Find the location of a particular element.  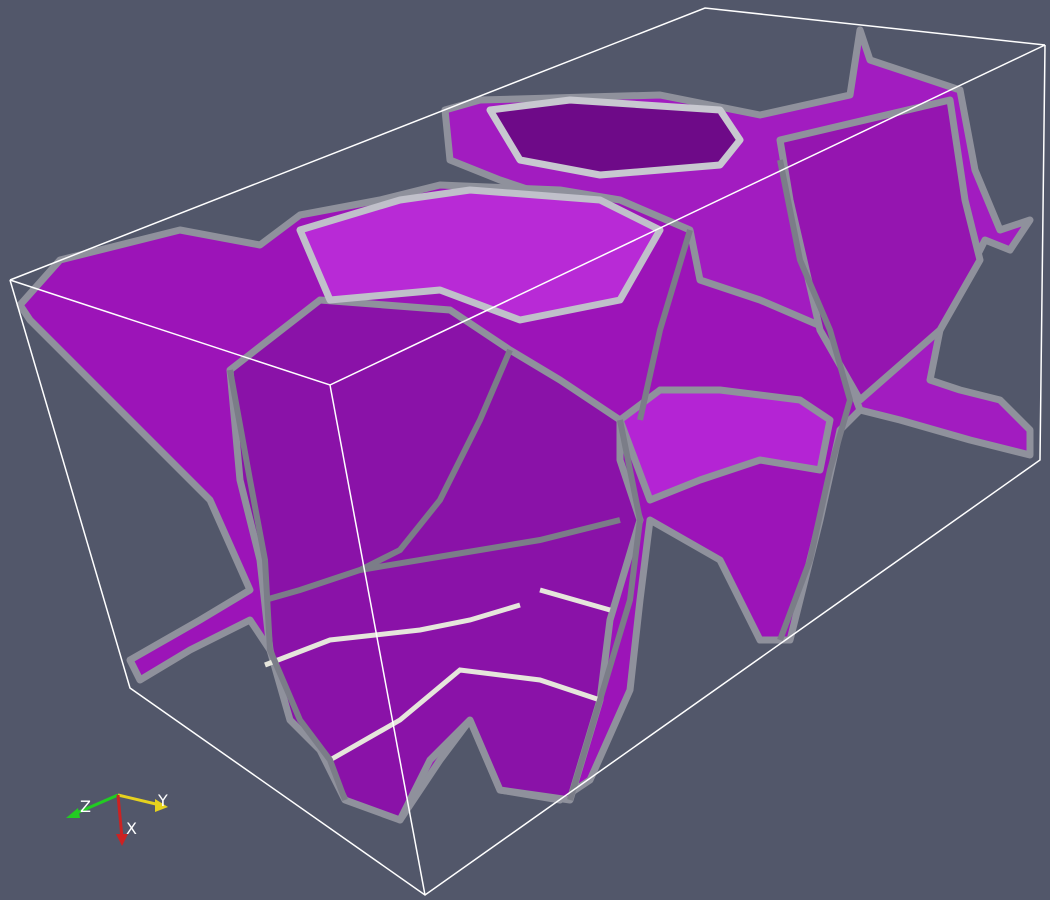

upper-grain is located at coordinates (480, 255).